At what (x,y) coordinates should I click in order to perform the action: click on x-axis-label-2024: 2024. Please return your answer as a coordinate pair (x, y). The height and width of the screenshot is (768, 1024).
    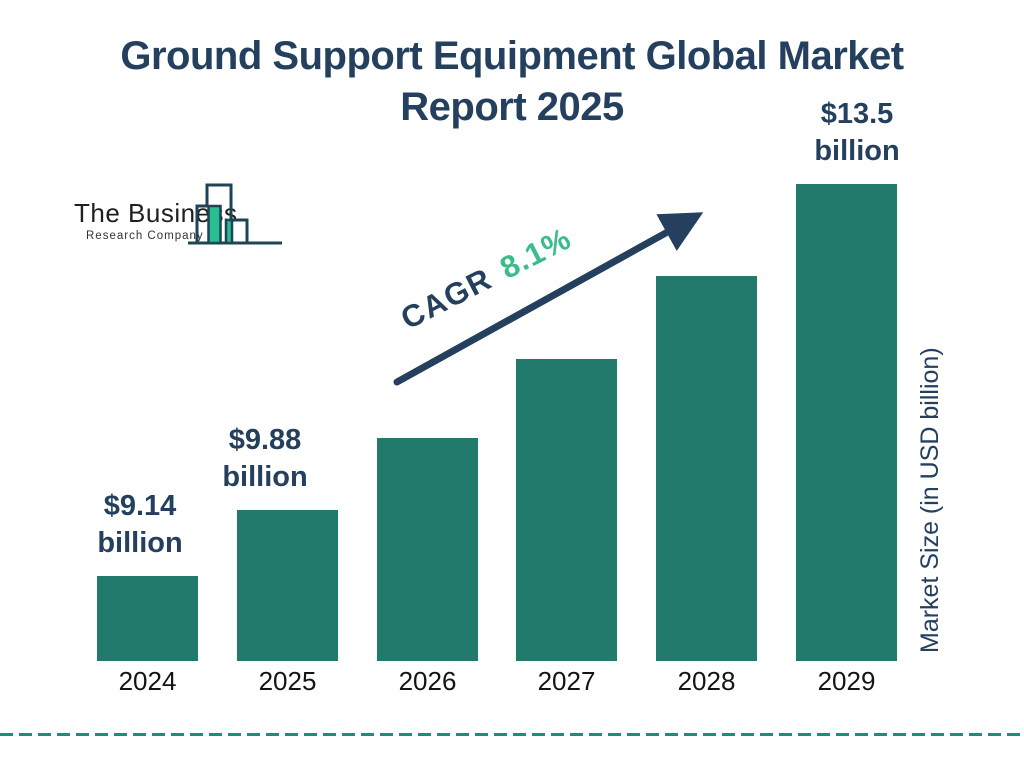
    Looking at the image, I should click on (147, 681).